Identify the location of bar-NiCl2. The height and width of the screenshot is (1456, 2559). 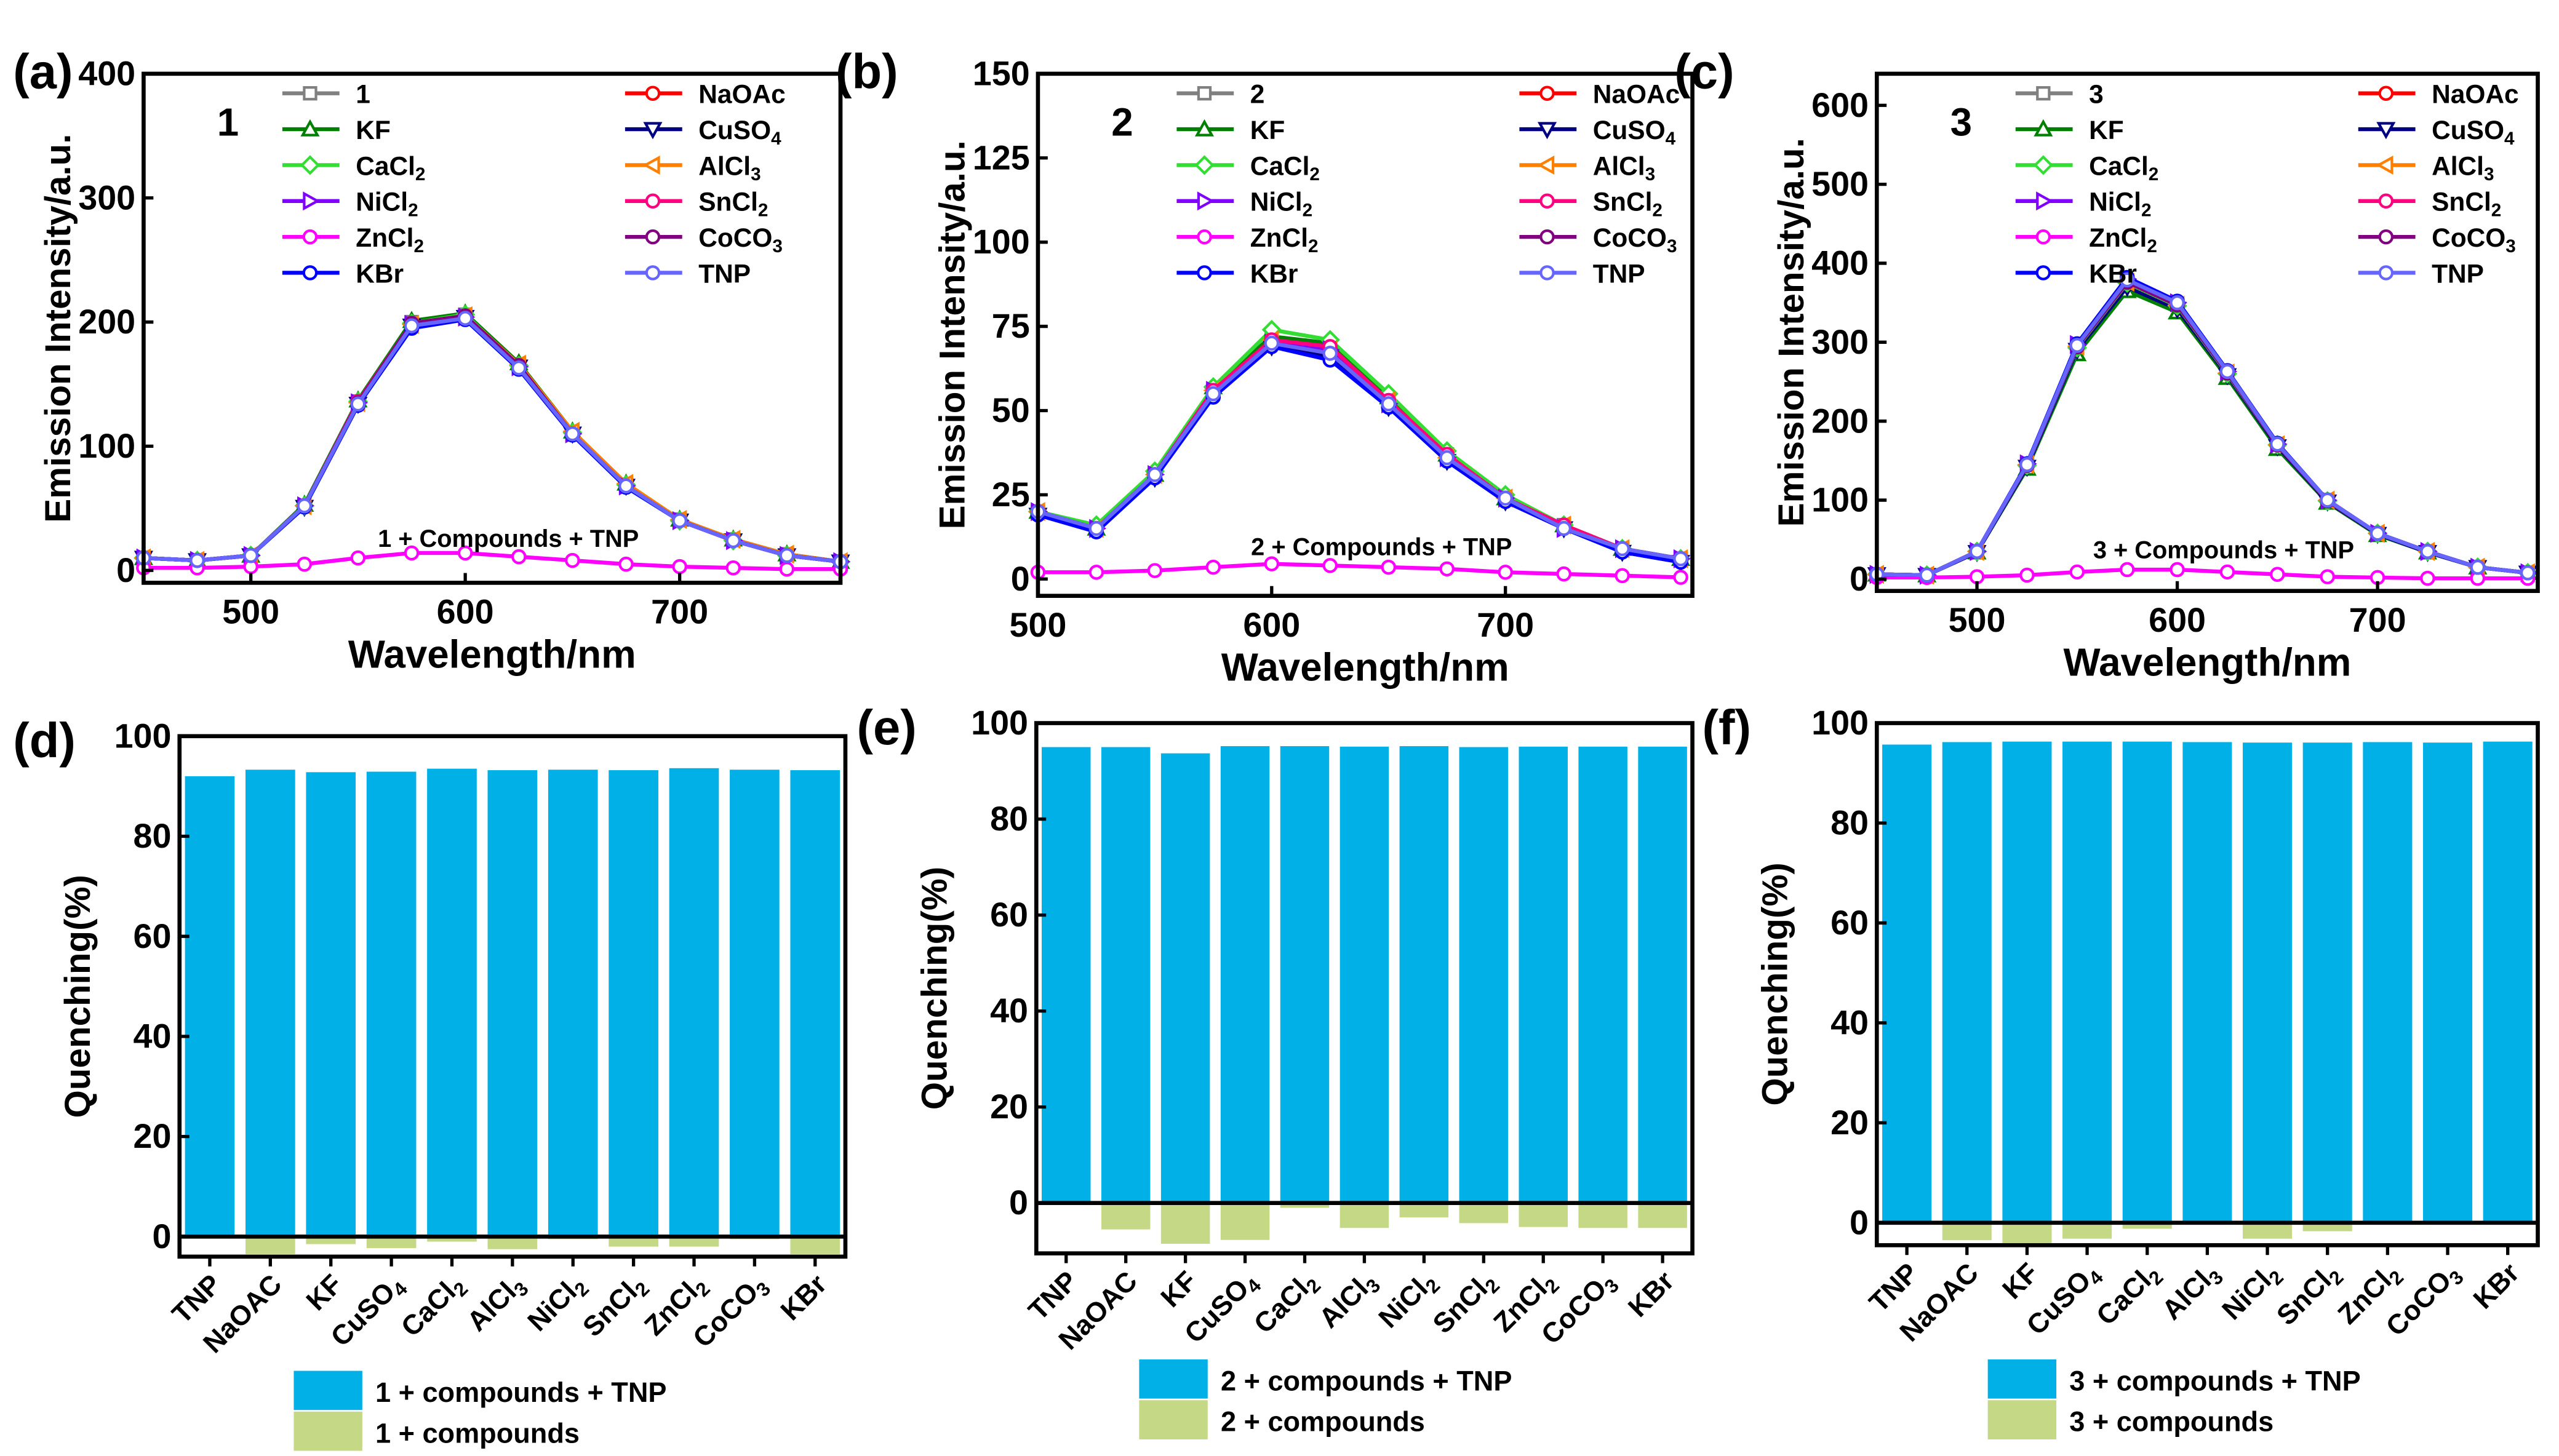
(2268, 1230).